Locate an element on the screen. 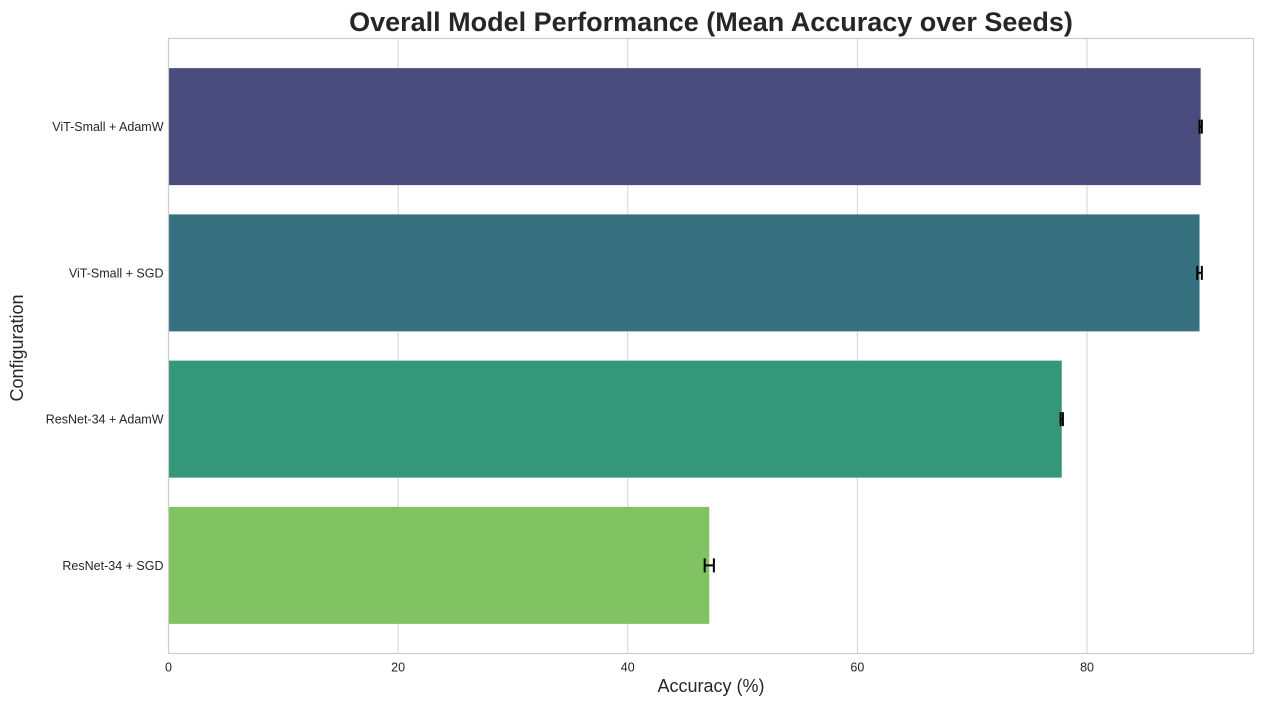 The height and width of the screenshot is (705, 1263). x-tick-label: 0 is located at coordinates (168, 668).